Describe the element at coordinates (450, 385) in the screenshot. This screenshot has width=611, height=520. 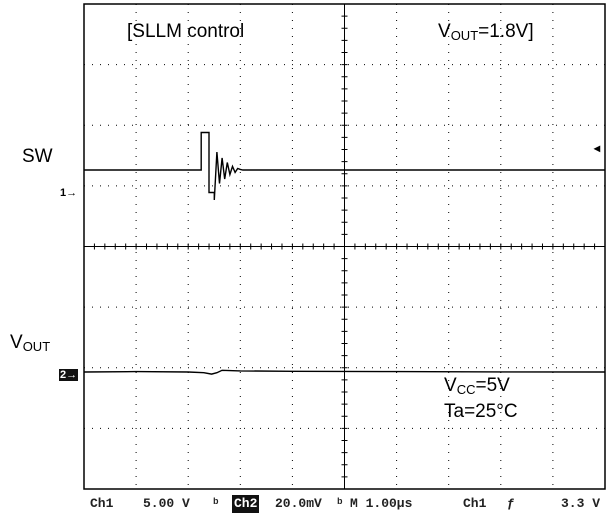
I see `vcc-main: V` at that location.